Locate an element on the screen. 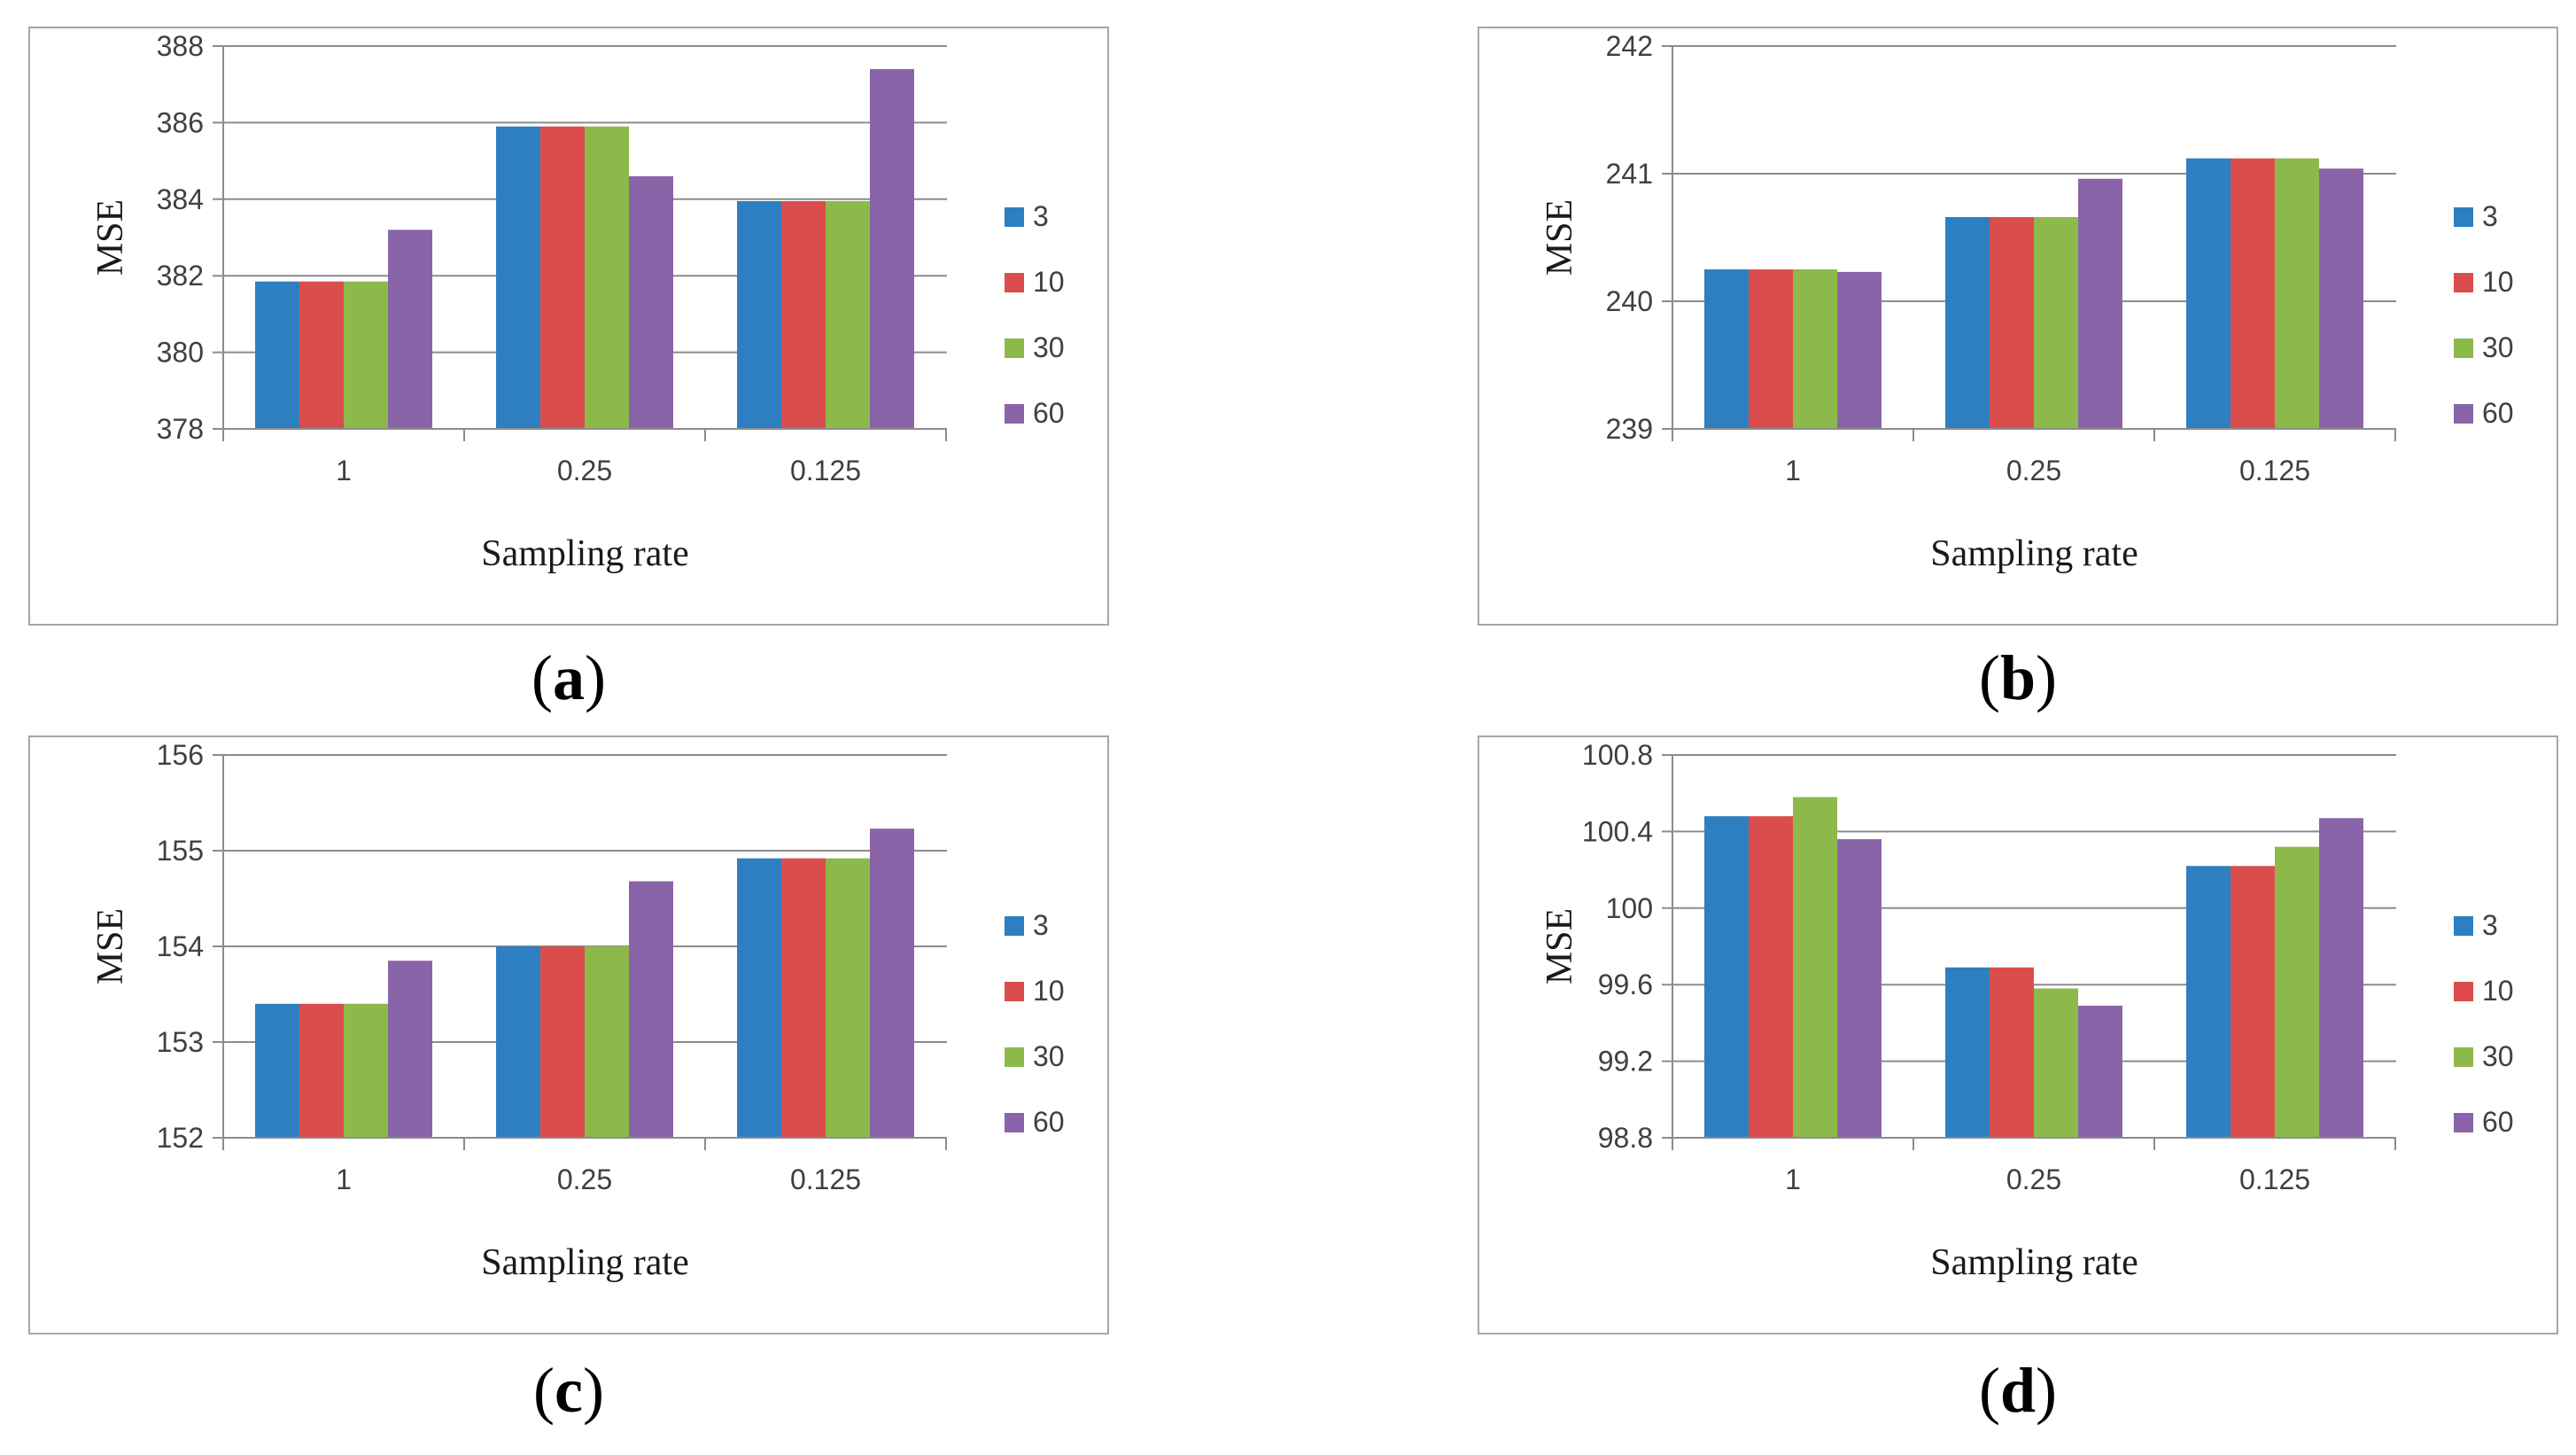 This screenshot has width=2576, height=1455. y-tick-label: 99.6 is located at coordinates (1625, 985).